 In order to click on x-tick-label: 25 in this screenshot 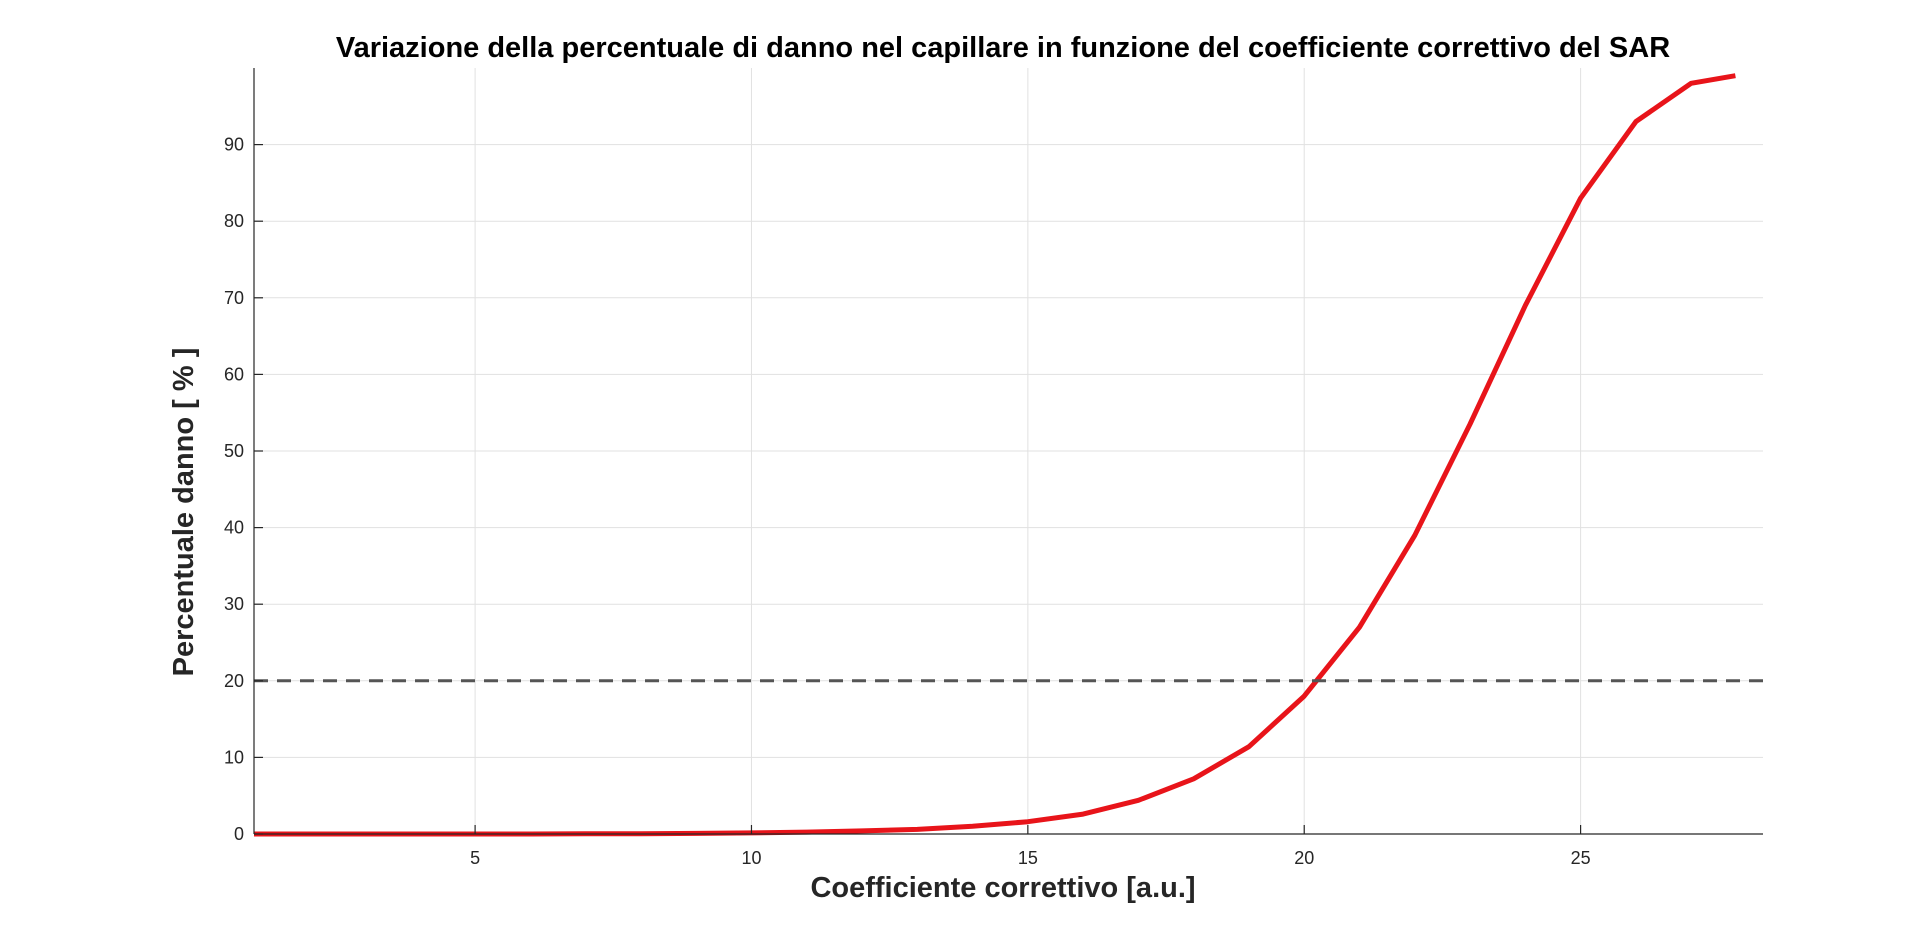, I will do `click(1581, 858)`.